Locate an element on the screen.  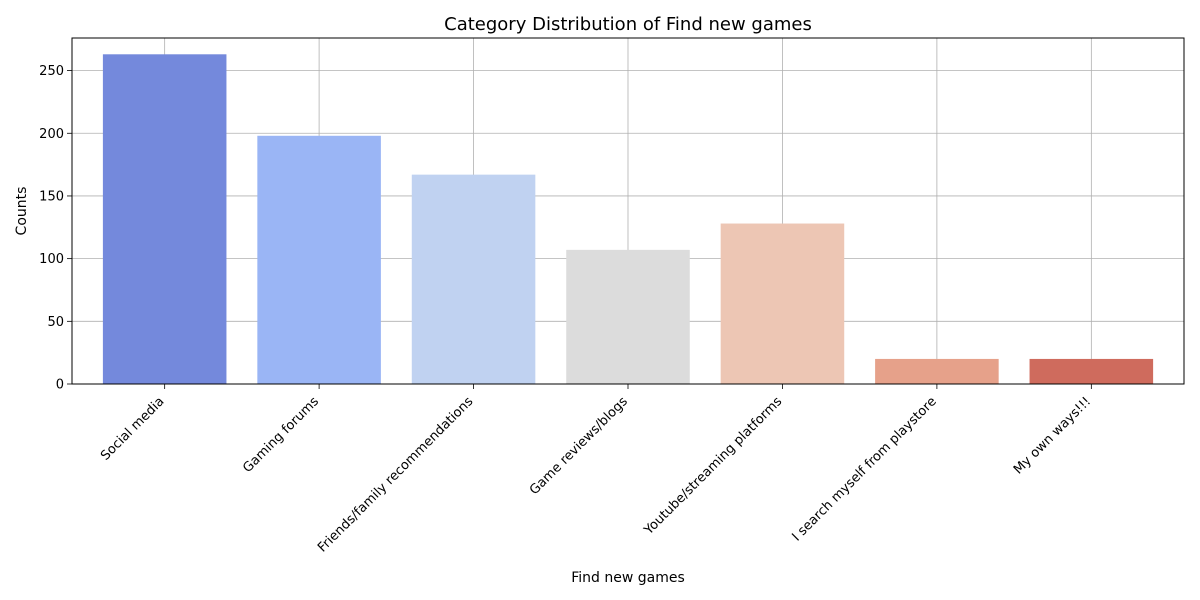
y-axis-ticks: 0 50 100 150 200 250 is located at coordinates (55, 228).